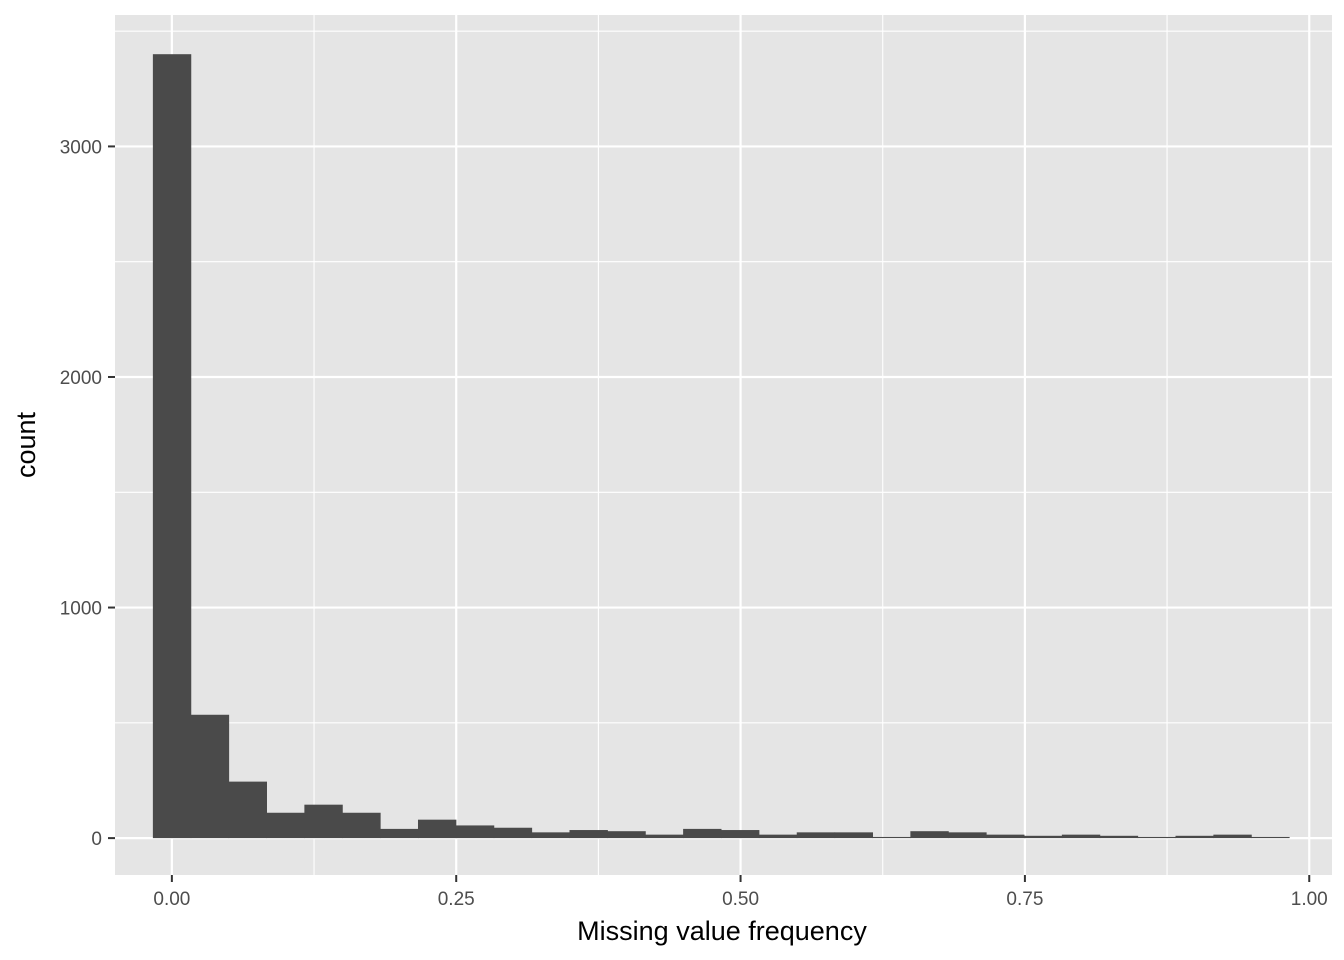  I want to click on y-tick-label: 0, so click(96, 839).